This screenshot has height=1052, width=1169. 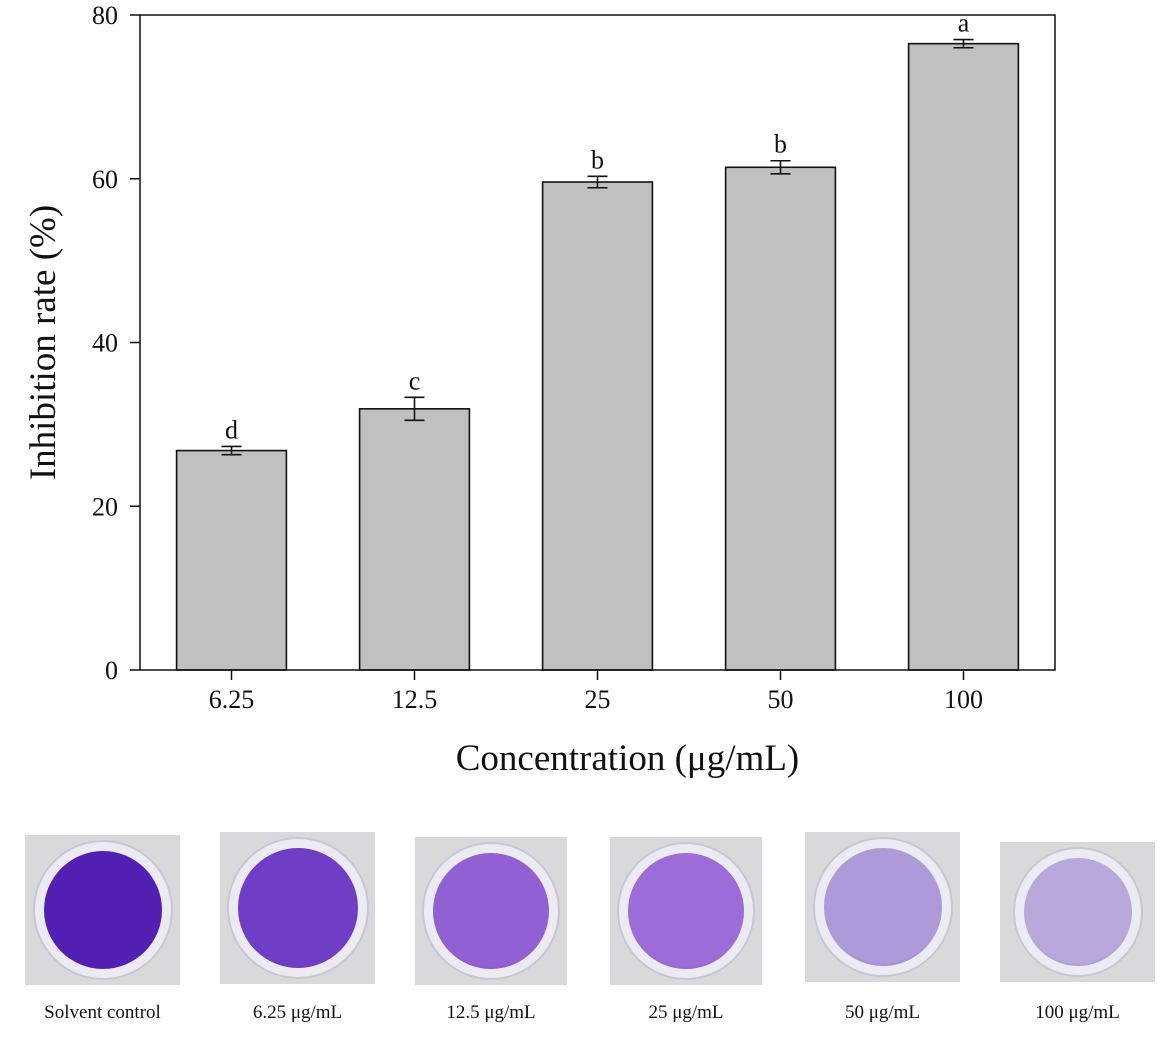 What do you see at coordinates (964, 23) in the screenshot?
I see `significance-letter: a` at bounding box center [964, 23].